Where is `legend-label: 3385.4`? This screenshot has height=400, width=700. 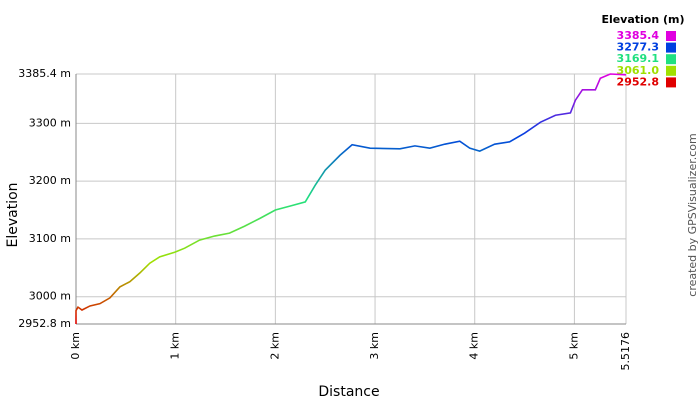 legend-label: 3385.4 is located at coordinates (638, 35).